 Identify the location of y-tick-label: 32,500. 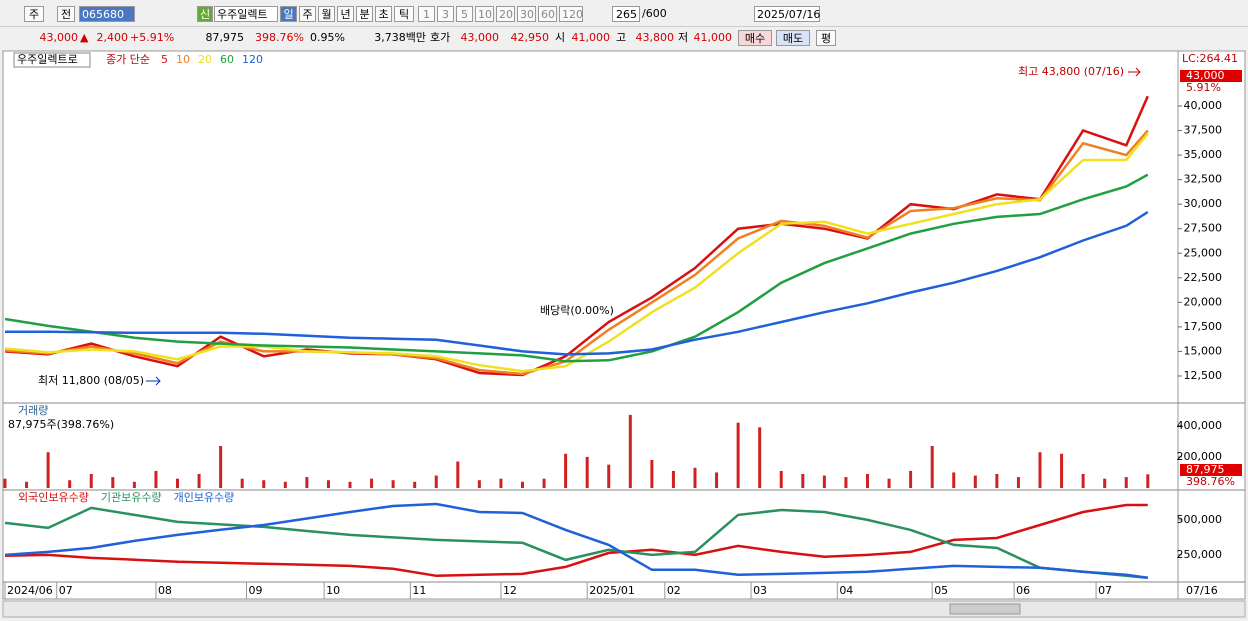
(1203, 179).